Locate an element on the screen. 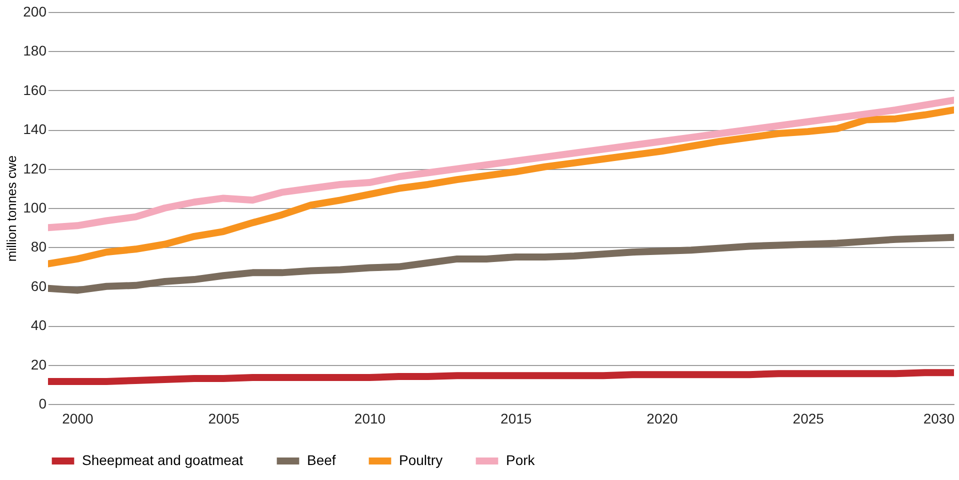 The width and height of the screenshot is (959, 480). x-tick-label: 2025 is located at coordinates (808, 418).